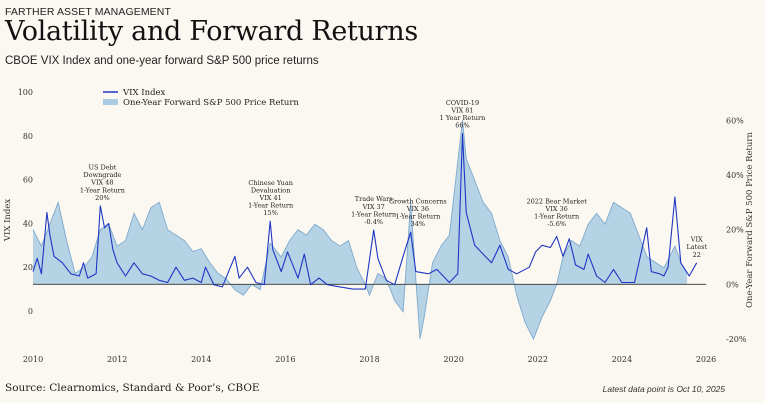 This screenshot has width=765, height=403. What do you see at coordinates (462, 103) in the screenshot?
I see `annotation-line: COVID-19` at bounding box center [462, 103].